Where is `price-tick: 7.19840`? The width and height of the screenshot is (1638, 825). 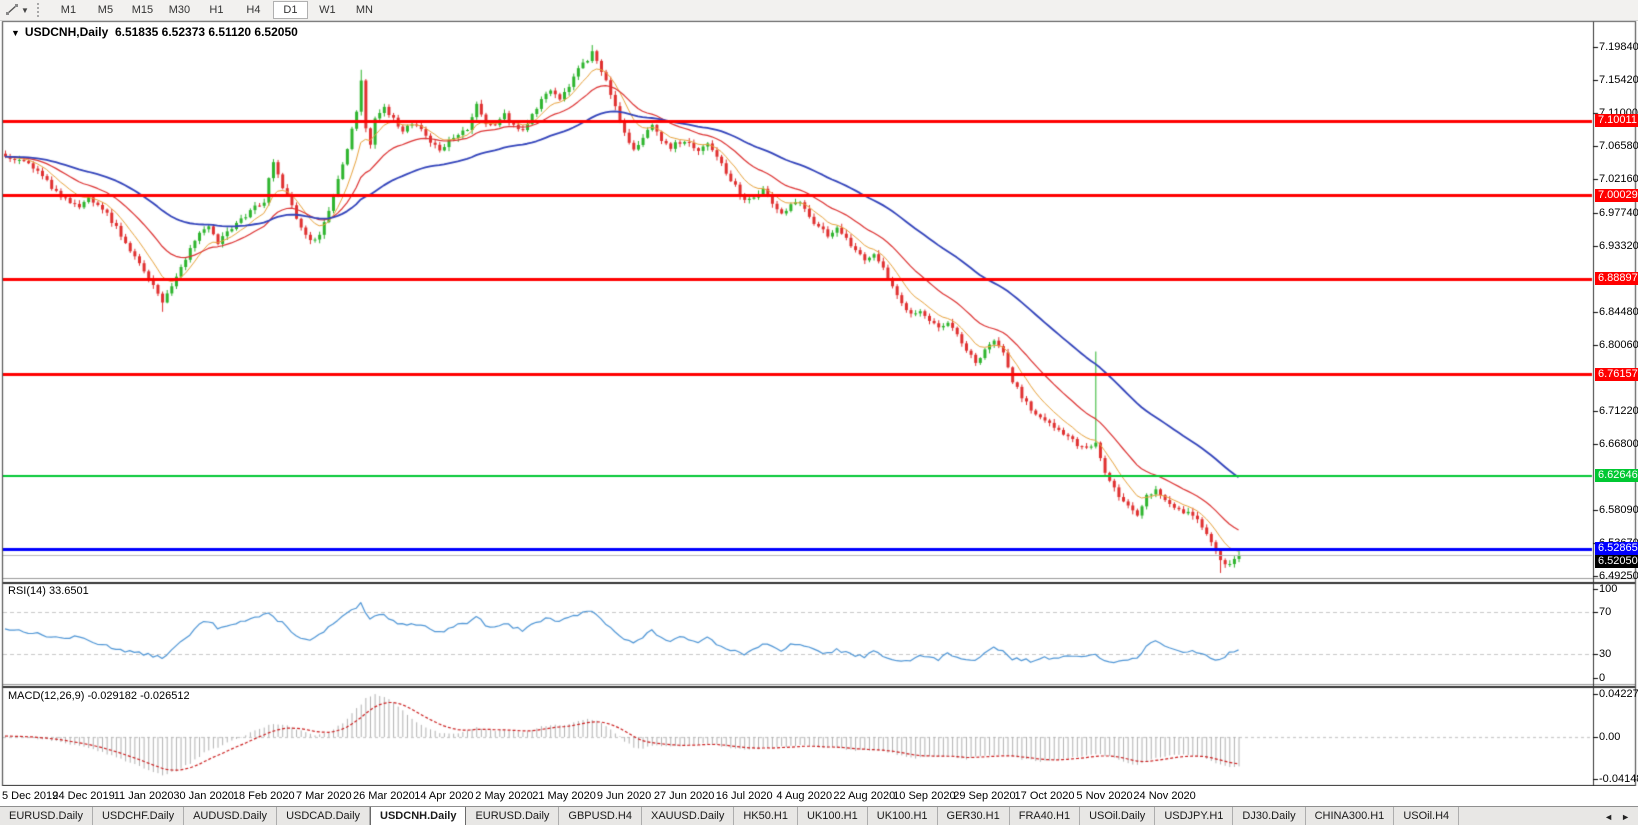
price-tick: 7.19840 is located at coordinates (1618, 47).